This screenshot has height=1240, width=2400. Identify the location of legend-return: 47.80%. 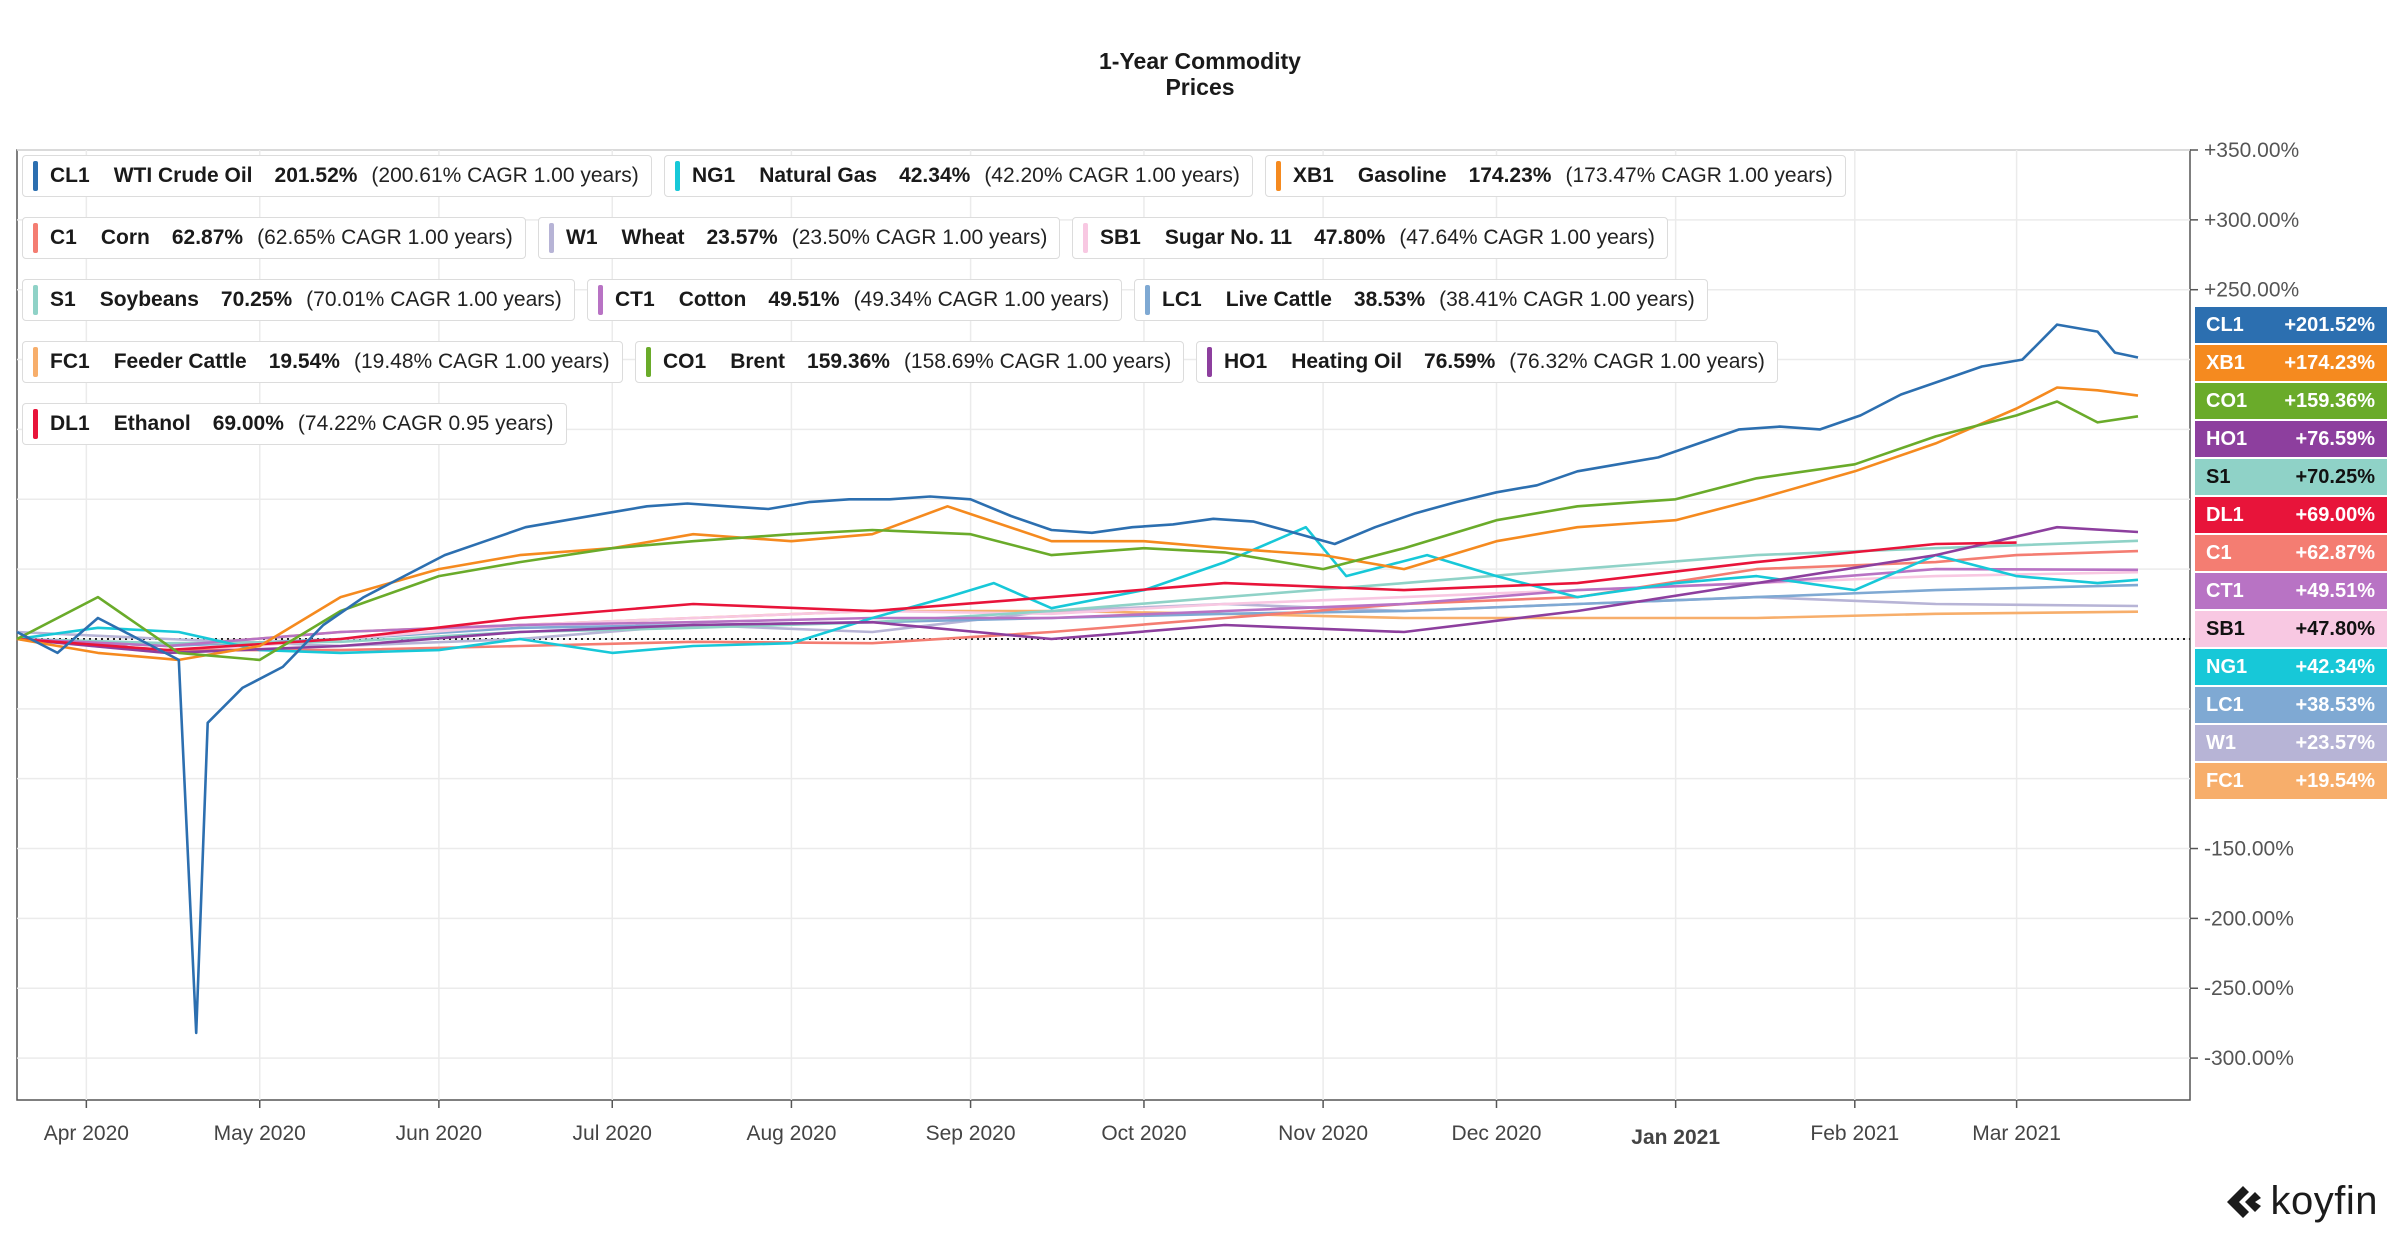
(1350, 237).